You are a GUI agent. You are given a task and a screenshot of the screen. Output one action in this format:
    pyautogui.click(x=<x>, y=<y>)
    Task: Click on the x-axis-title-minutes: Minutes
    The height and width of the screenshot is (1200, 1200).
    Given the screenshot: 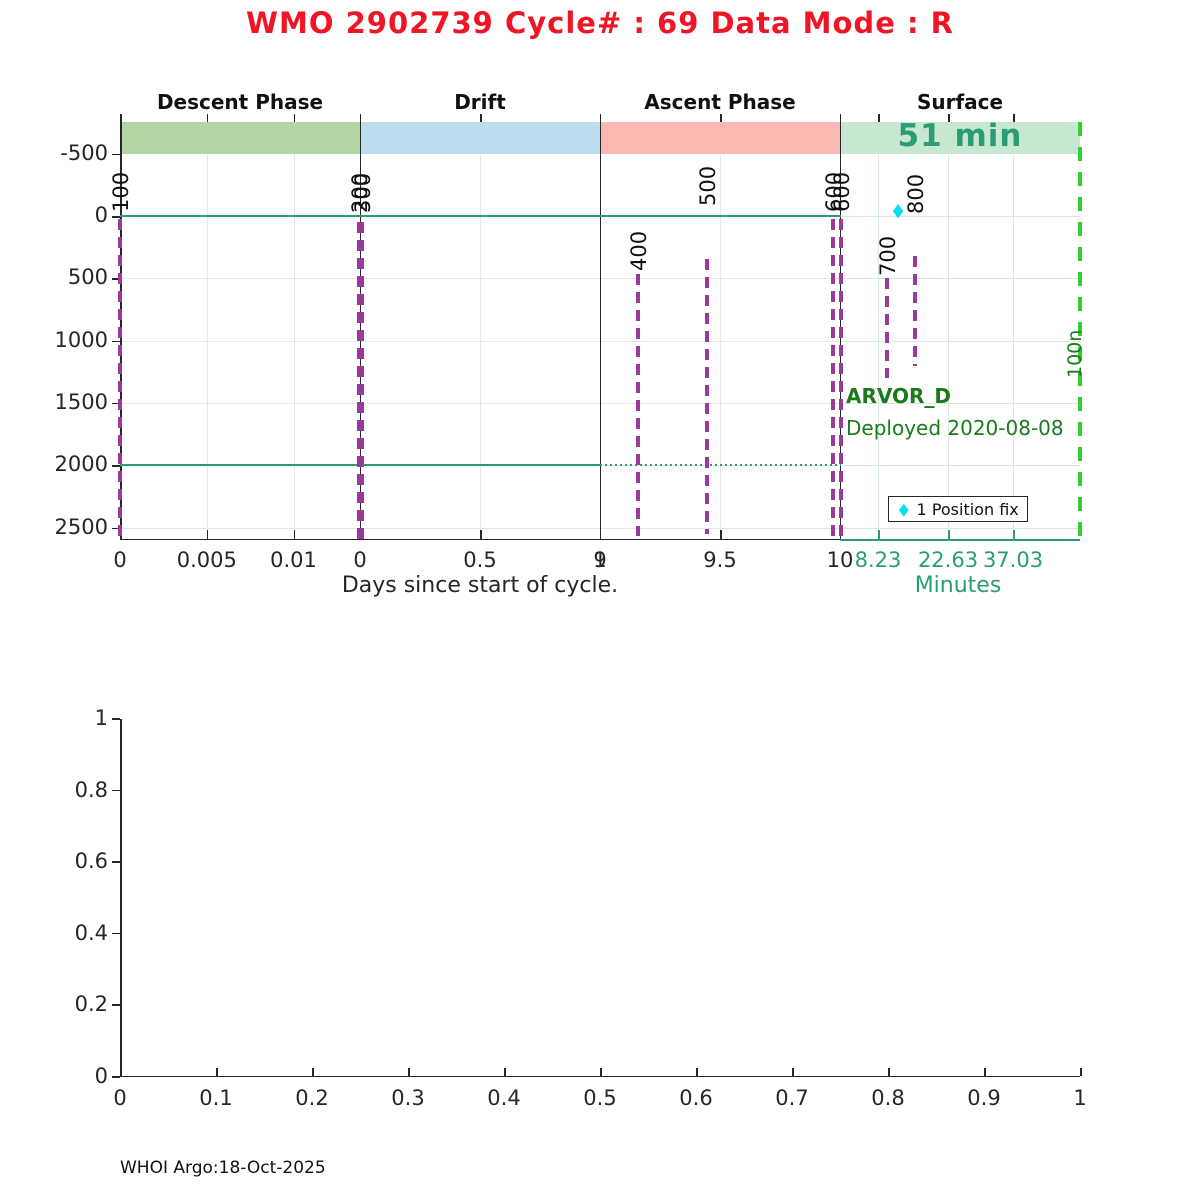 What is the action you would take?
    pyautogui.click(x=958, y=585)
    